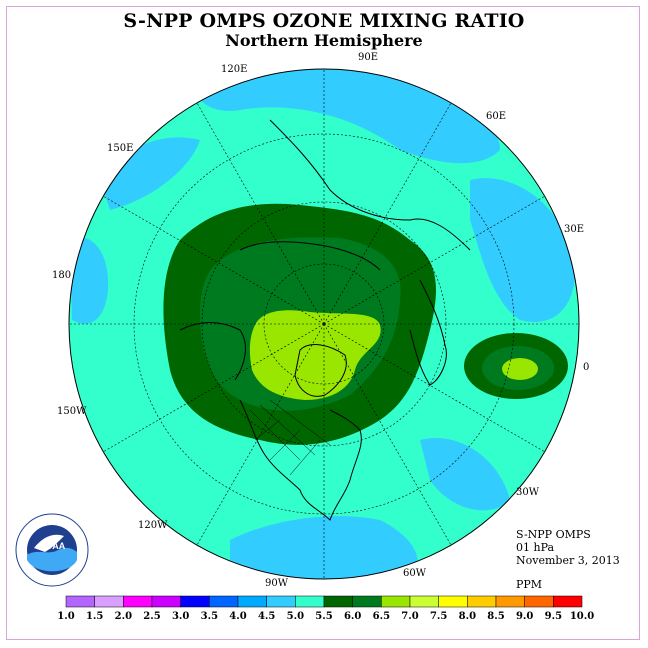 This screenshot has width=648, height=648. What do you see at coordinates (237, 616) in the screenshot?
I see `colorbar-tick-label: 4.0` at bounding box center [237, 616].